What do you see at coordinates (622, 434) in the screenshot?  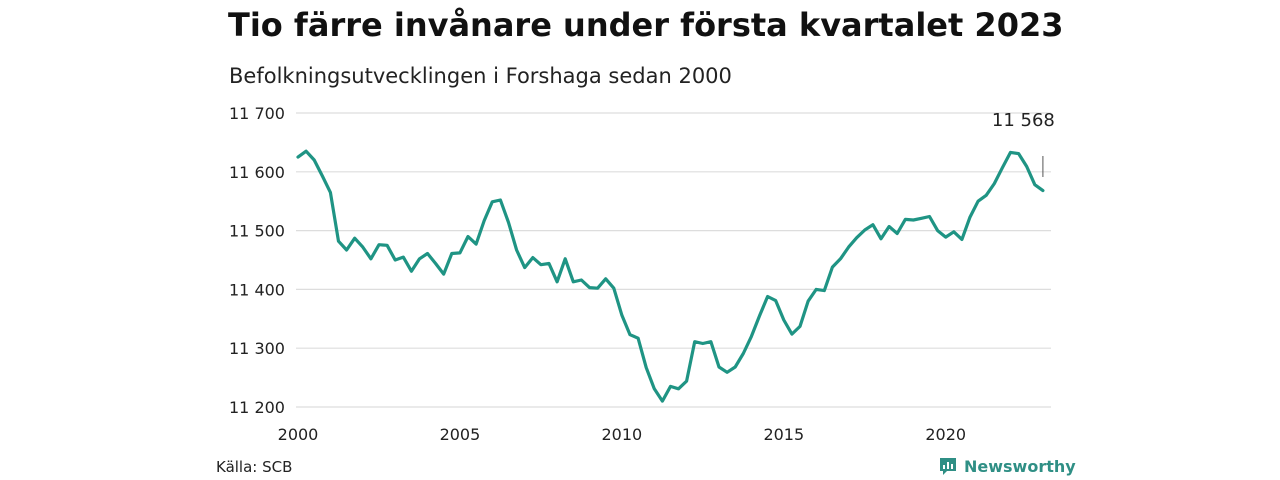 I see `x-tick-label: 2010` at bounding box center [622, 434].